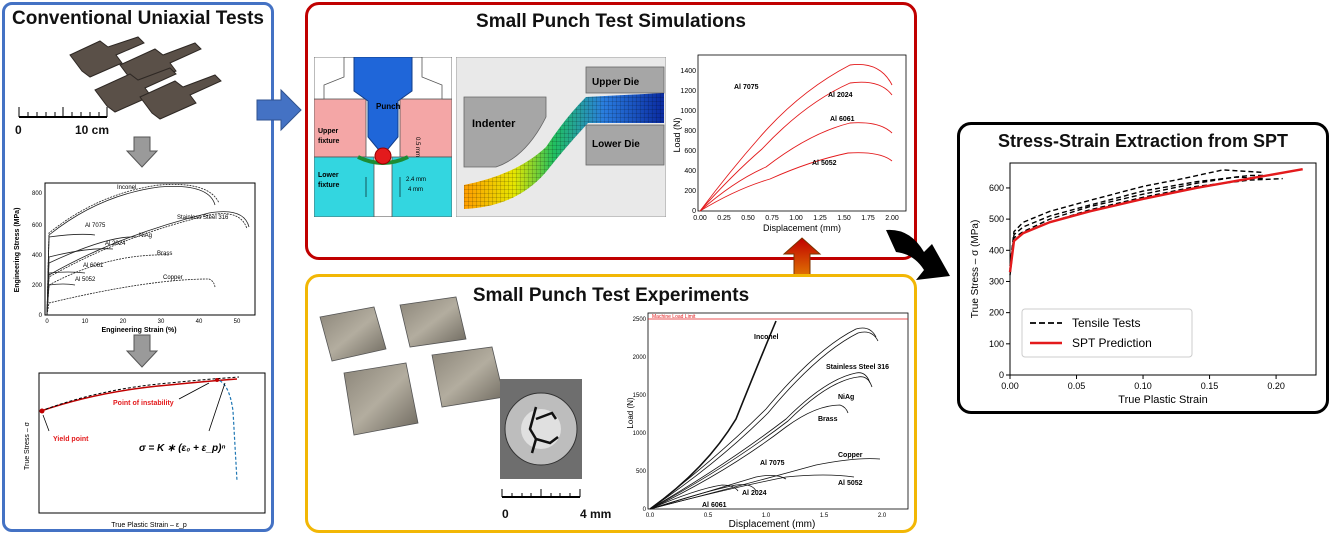 Image resolution: width=1333 pixels, height=536 pixels. I want to click on sim-label: Al 5052, so click(824, 163).